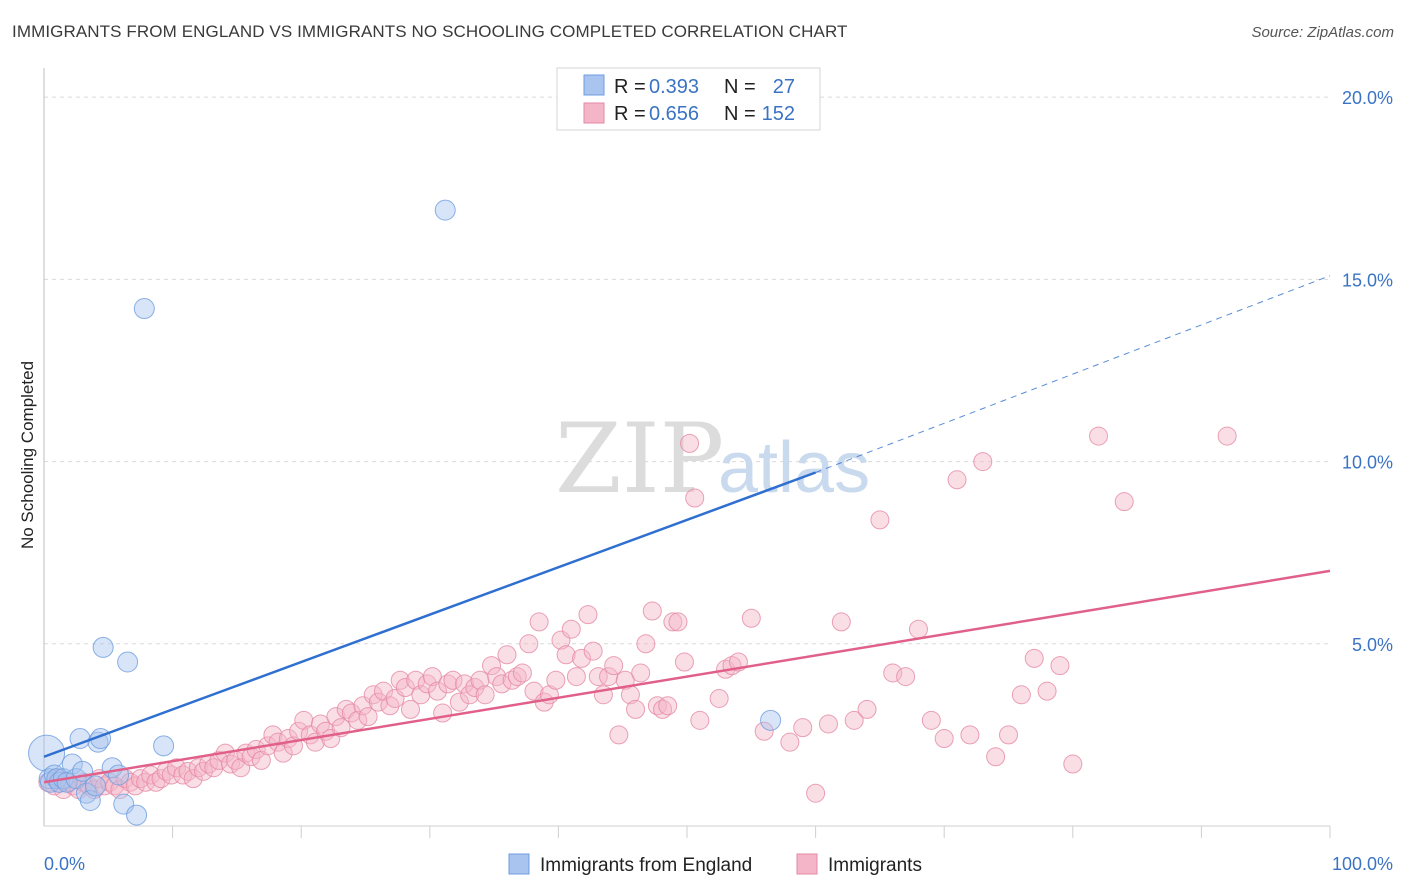 This screenshot has width=1406, height=892. I want to click on y-tick-labels: 5.0% 10.0% 15.0% 20.0%, so click(1367, 371).